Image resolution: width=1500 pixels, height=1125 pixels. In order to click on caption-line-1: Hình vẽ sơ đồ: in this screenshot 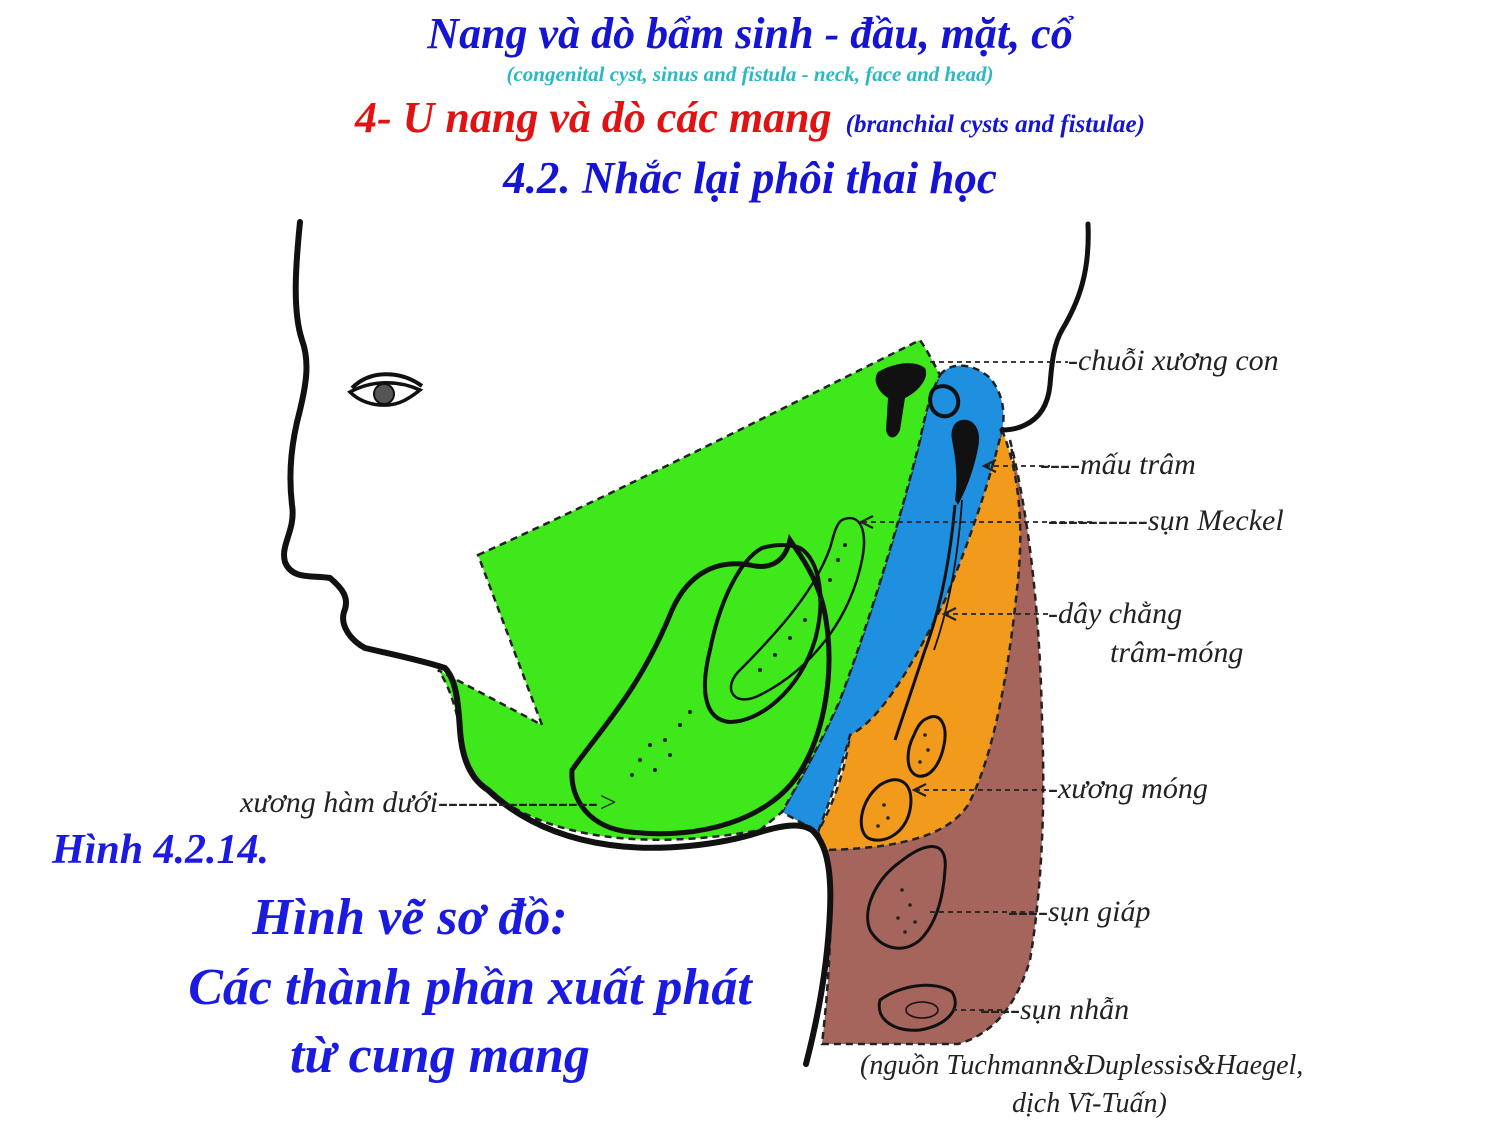, I will do `click(410, 917)`.